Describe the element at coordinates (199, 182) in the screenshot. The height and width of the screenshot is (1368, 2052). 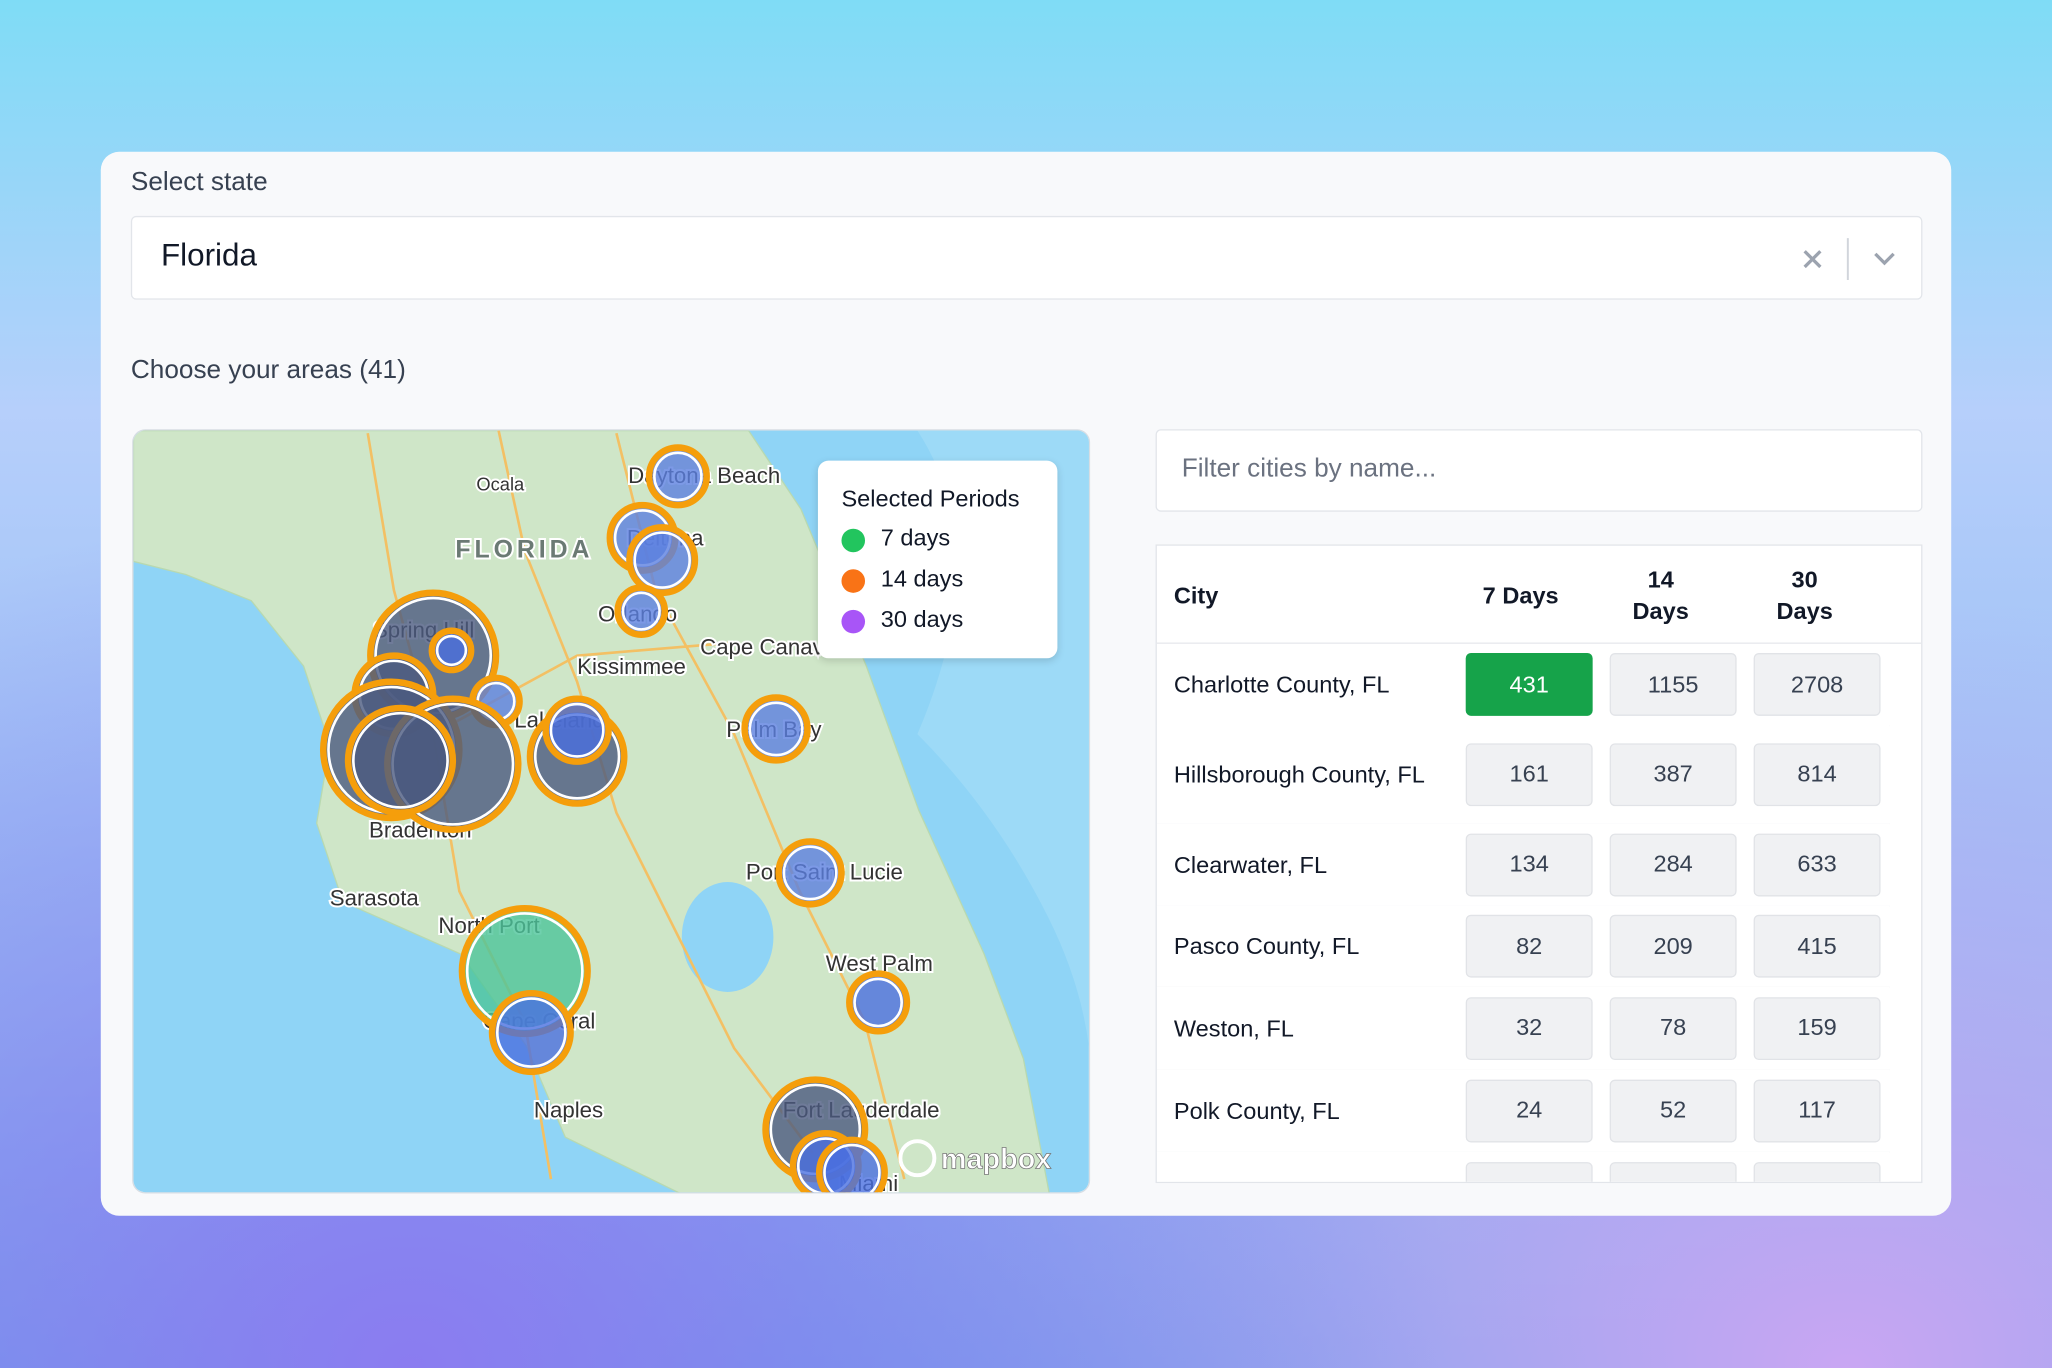
I see `select-label: Select state` at that location.